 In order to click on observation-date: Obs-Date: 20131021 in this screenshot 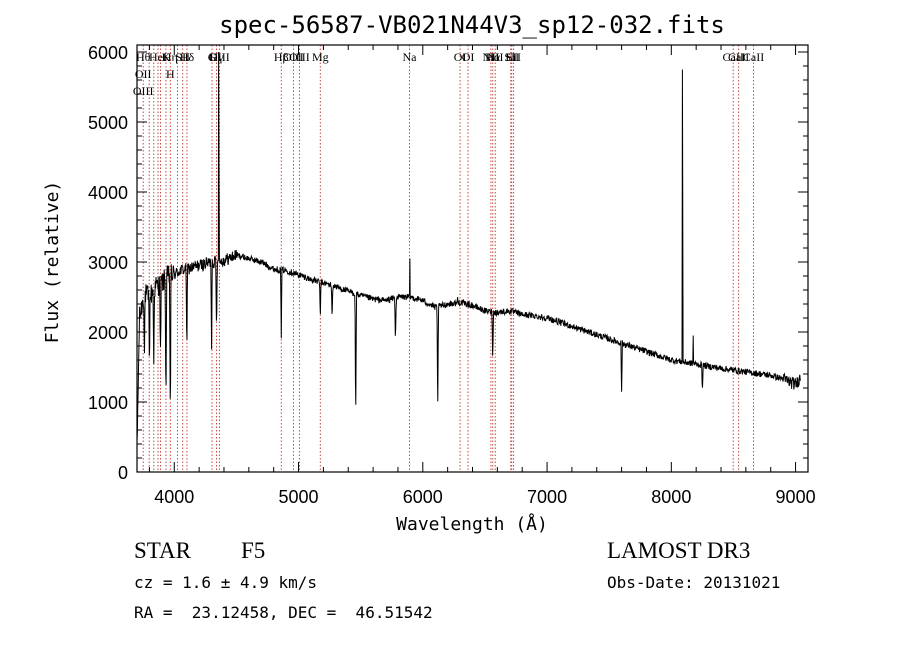, I will do `click(694, 582)`.